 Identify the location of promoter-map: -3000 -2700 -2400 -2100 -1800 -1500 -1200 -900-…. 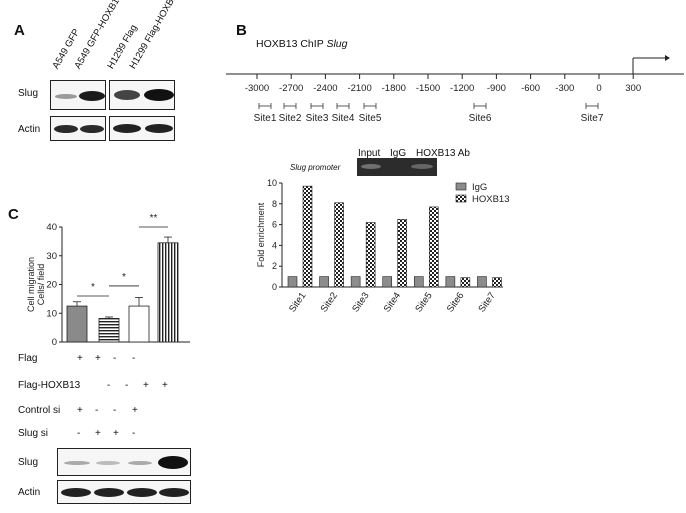
(455, 89).